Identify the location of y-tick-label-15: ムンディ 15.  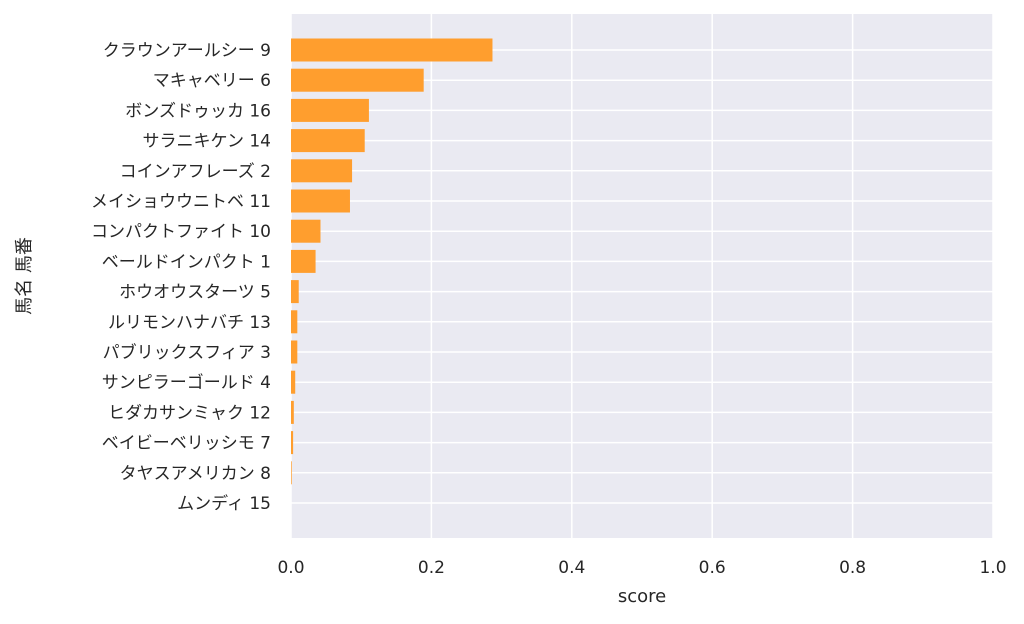
(224, 503).